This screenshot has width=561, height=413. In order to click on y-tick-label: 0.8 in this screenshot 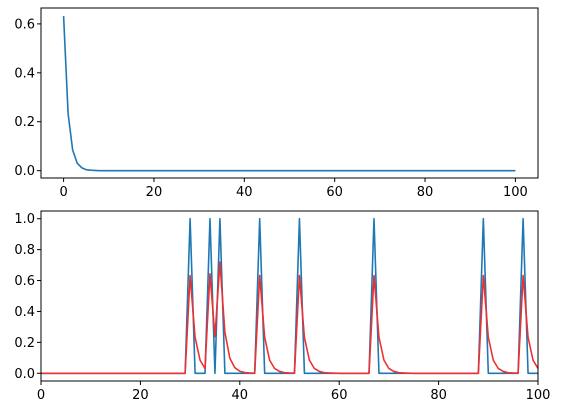, I will do `click(24, 250)`.